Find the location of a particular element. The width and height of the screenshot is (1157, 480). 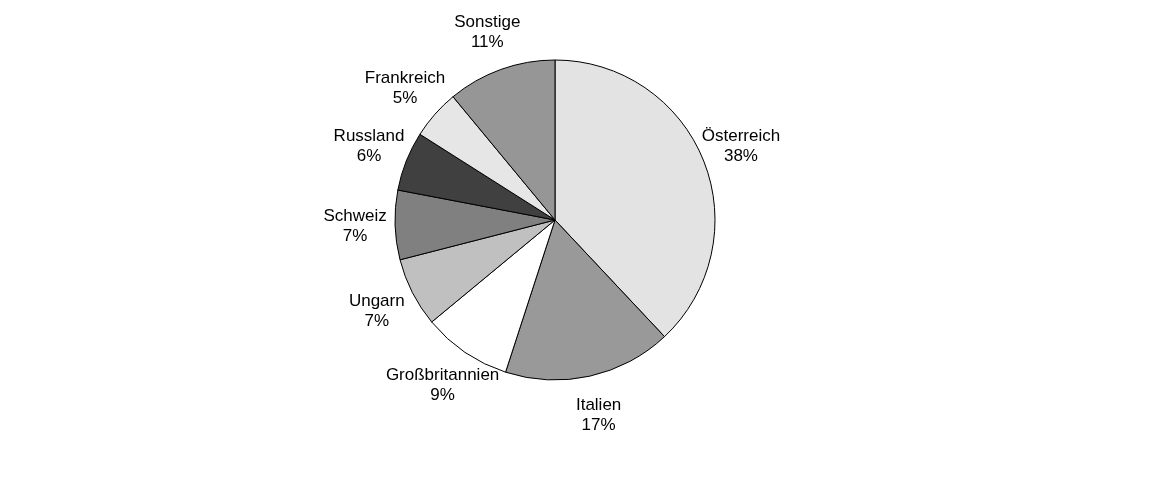

data-label: 11% is located at coordinates (487, 41).